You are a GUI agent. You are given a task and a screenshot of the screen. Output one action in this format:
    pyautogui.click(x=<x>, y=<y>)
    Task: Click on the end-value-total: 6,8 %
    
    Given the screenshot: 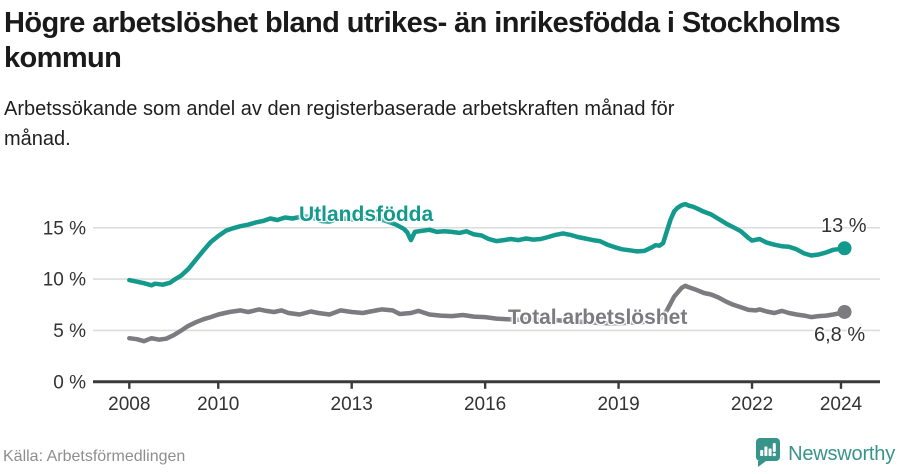 What is the action you would take?
    pyautogui.click(x=840, y=335)
    